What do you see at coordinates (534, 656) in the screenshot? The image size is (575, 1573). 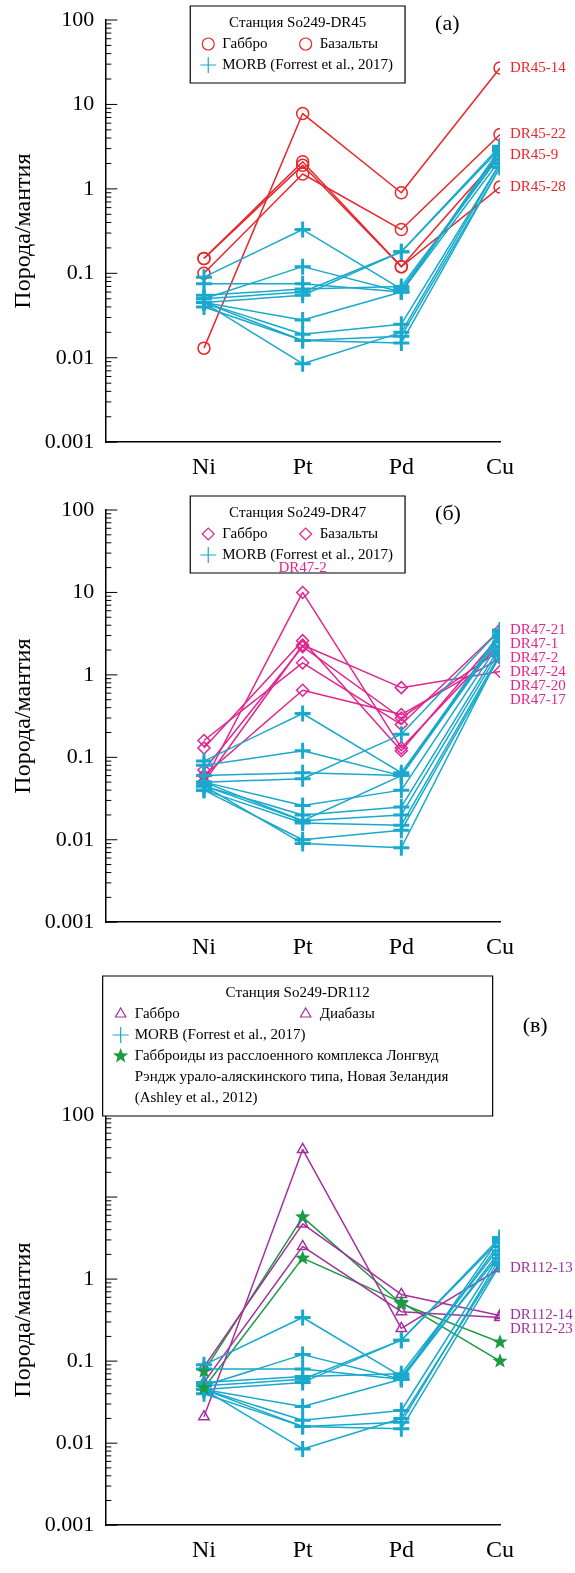 I see `annotation: DR47-2` at bounding box center [534, 656].